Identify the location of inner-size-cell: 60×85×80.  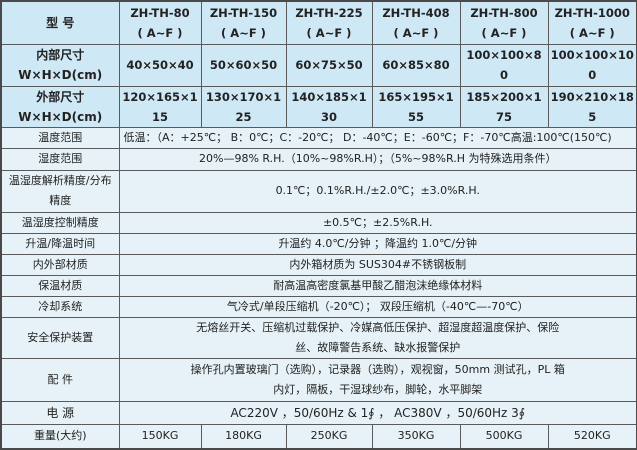
(416, 65).